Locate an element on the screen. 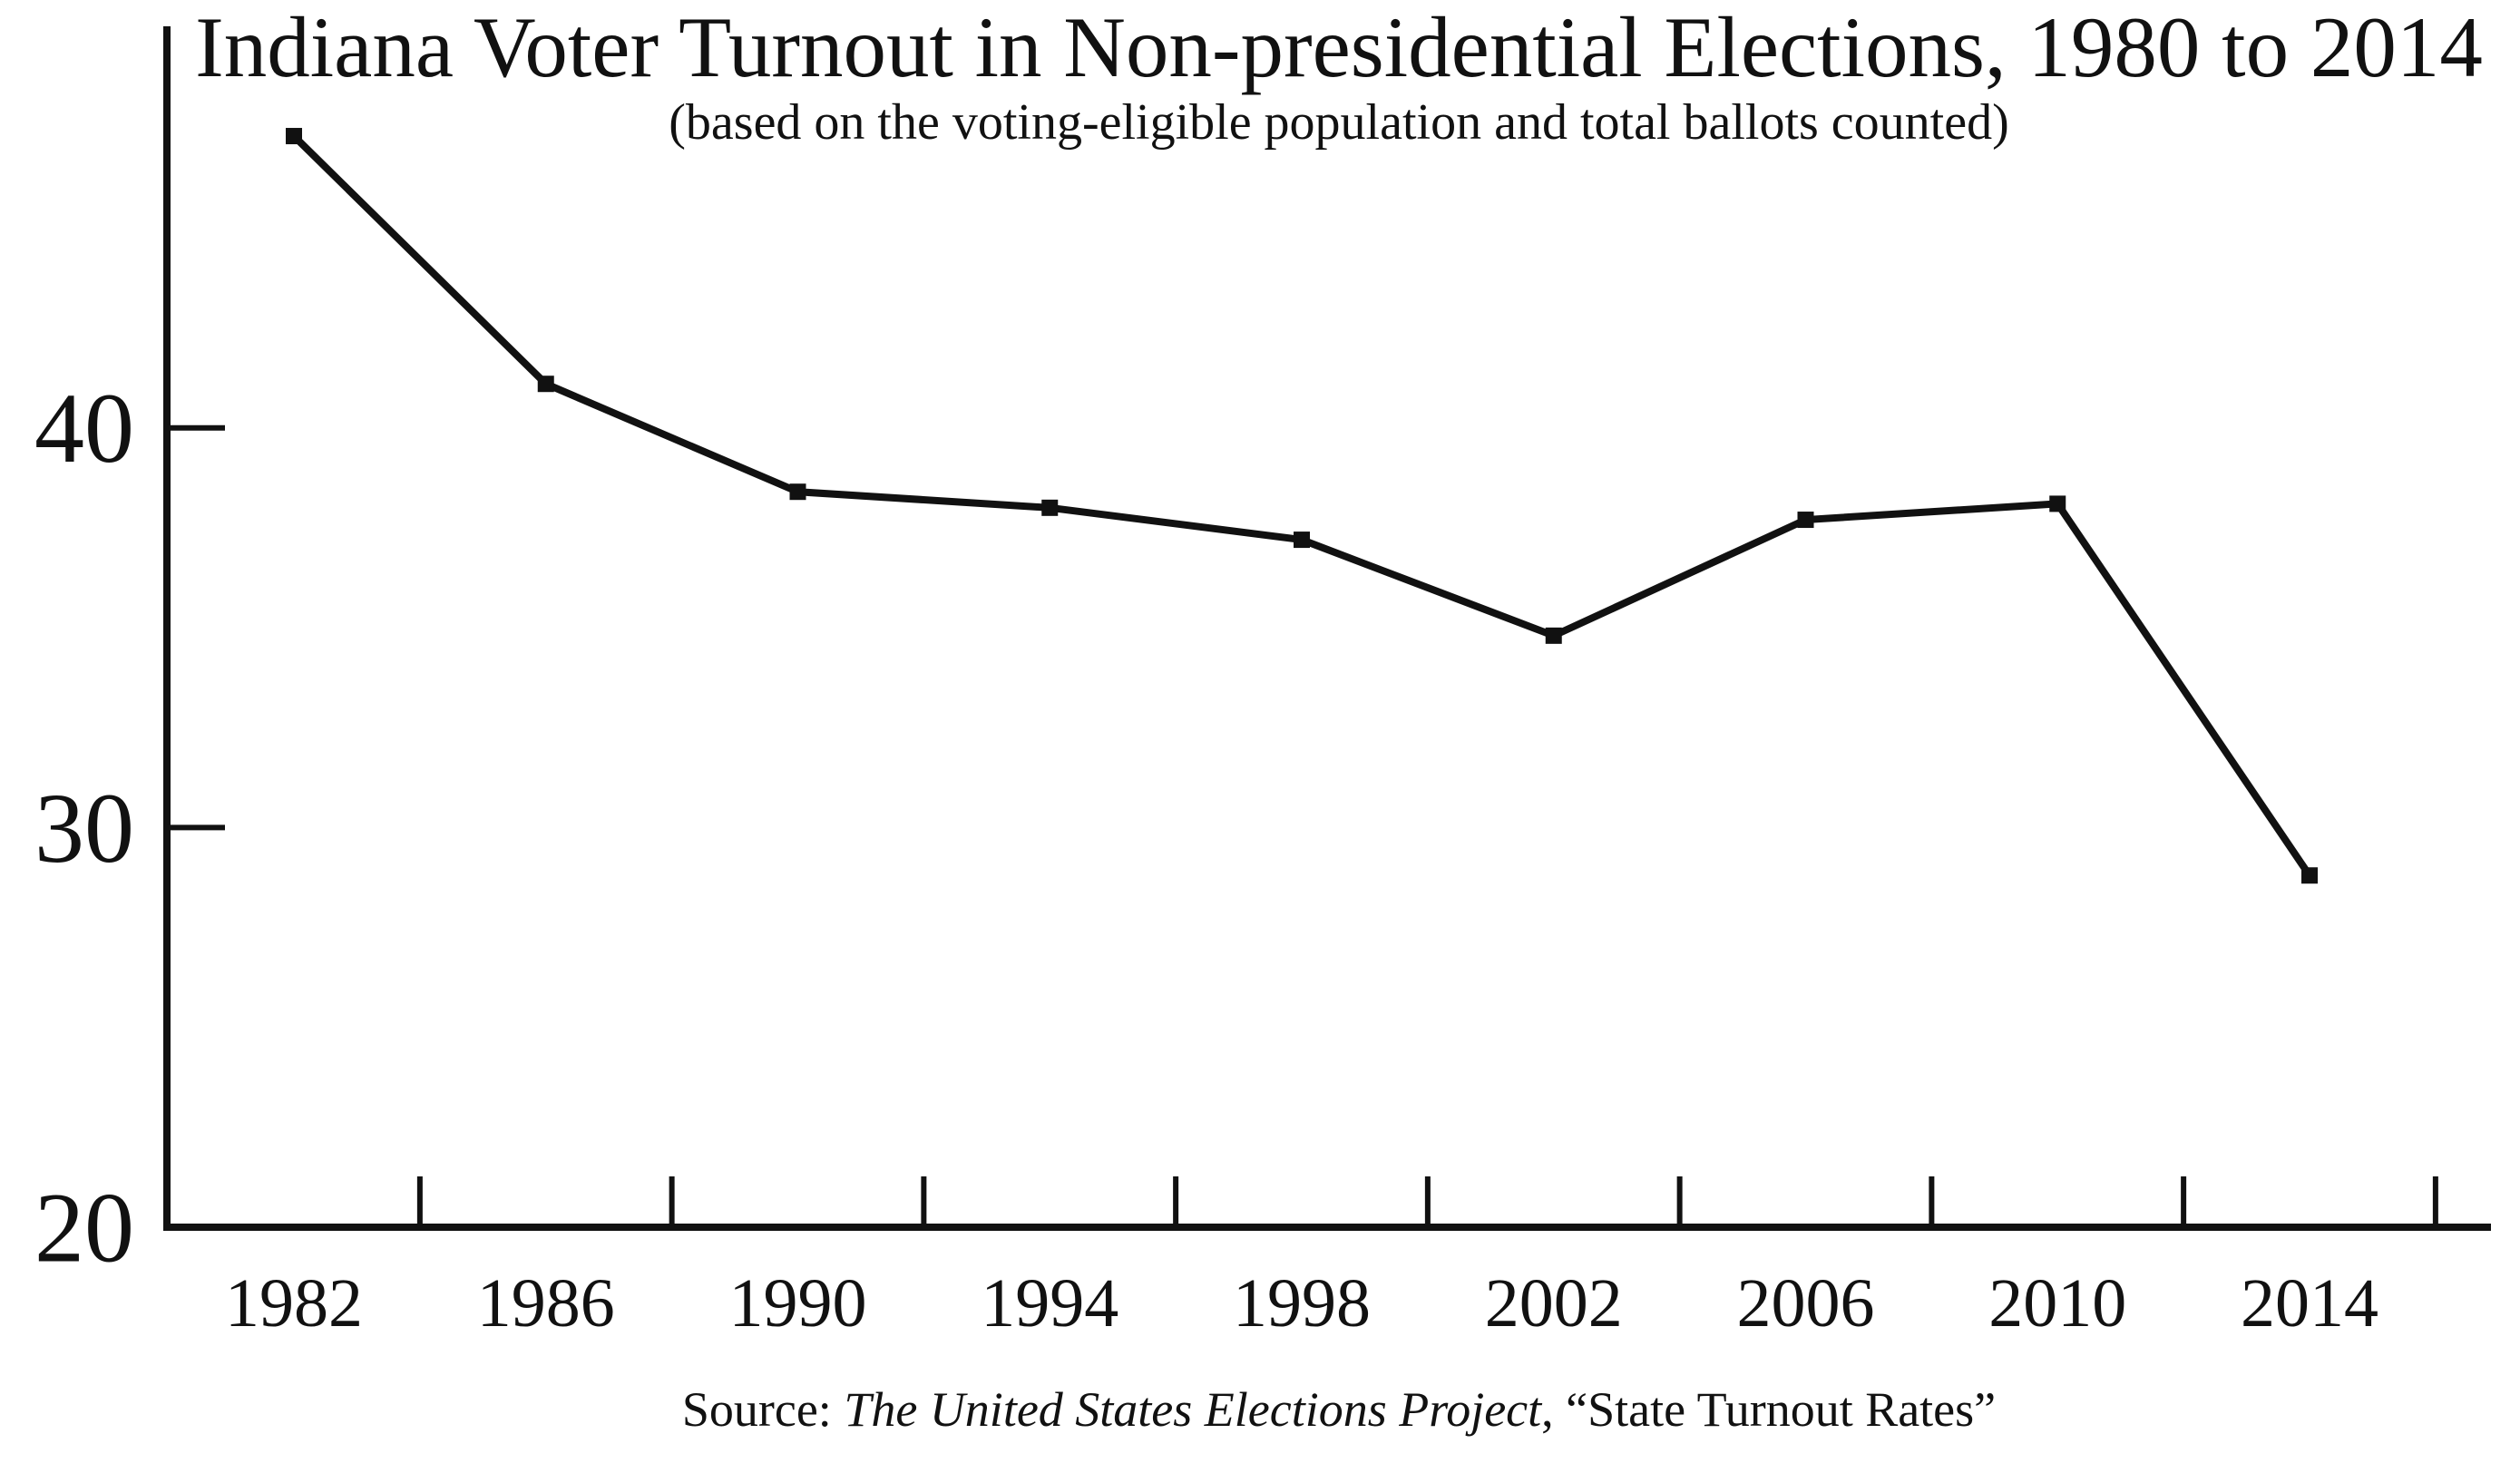  y-tick-label: 30 is located at coordinates (84, 828).